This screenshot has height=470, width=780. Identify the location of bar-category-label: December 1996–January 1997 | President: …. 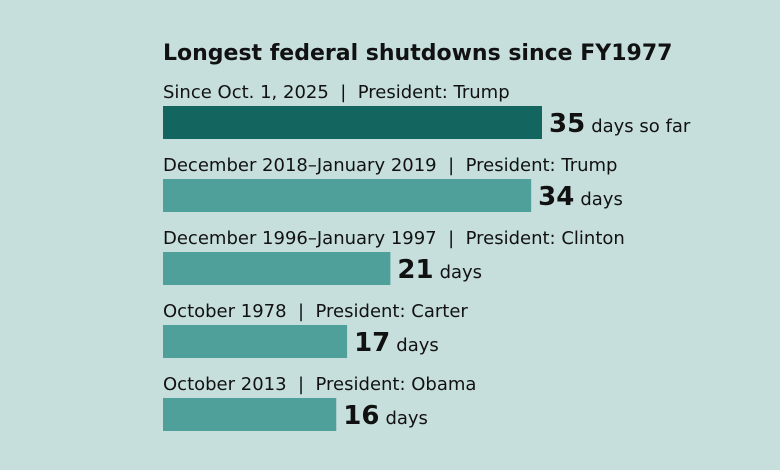
(394, 238).